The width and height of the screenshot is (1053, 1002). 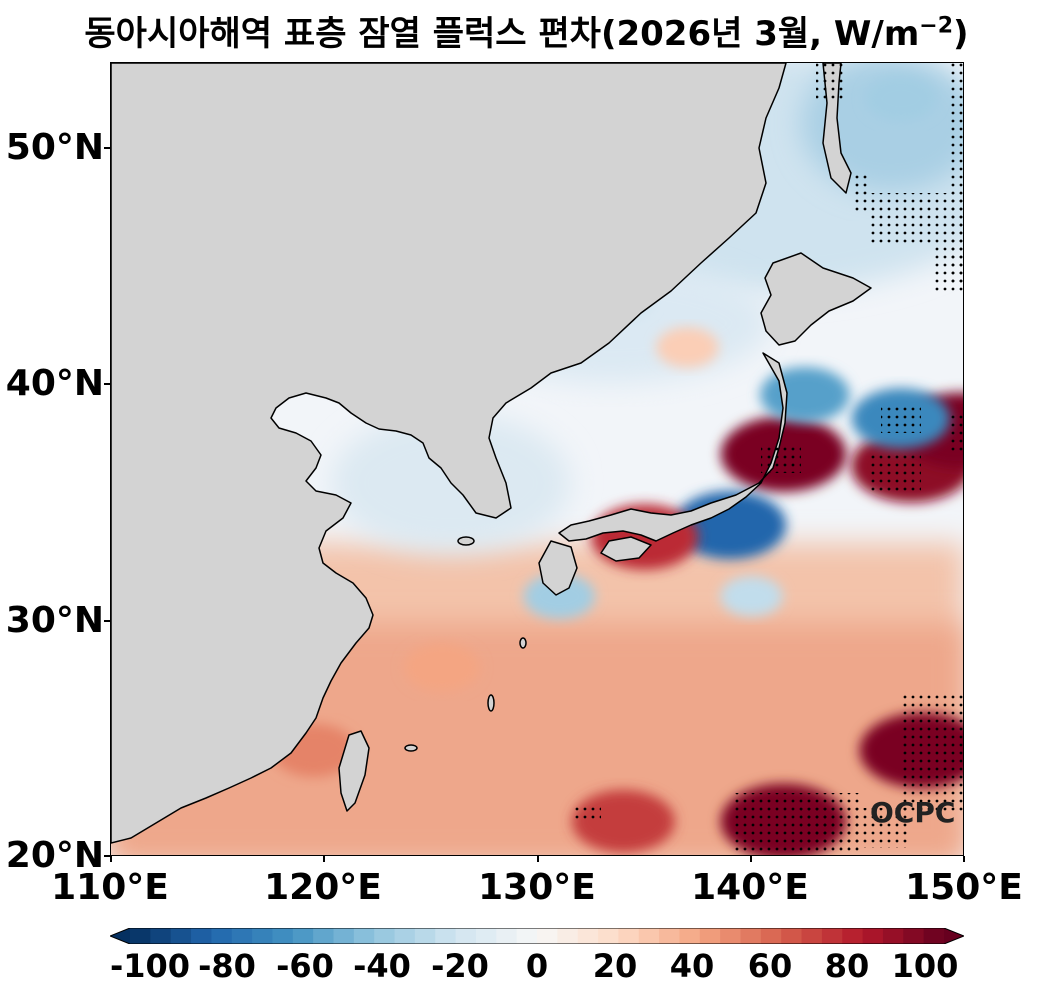 I want to click on colorbar-extend-low, so click(x=120, y=936).